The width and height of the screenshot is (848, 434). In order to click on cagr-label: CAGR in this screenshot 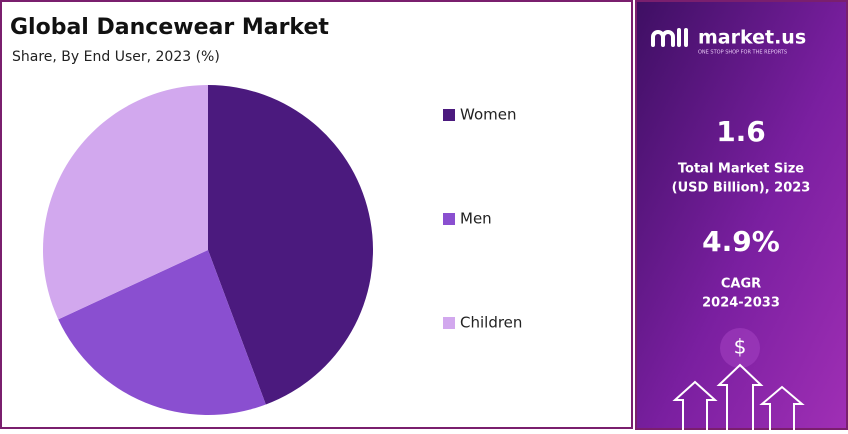, I will do `click(741, 284)`.